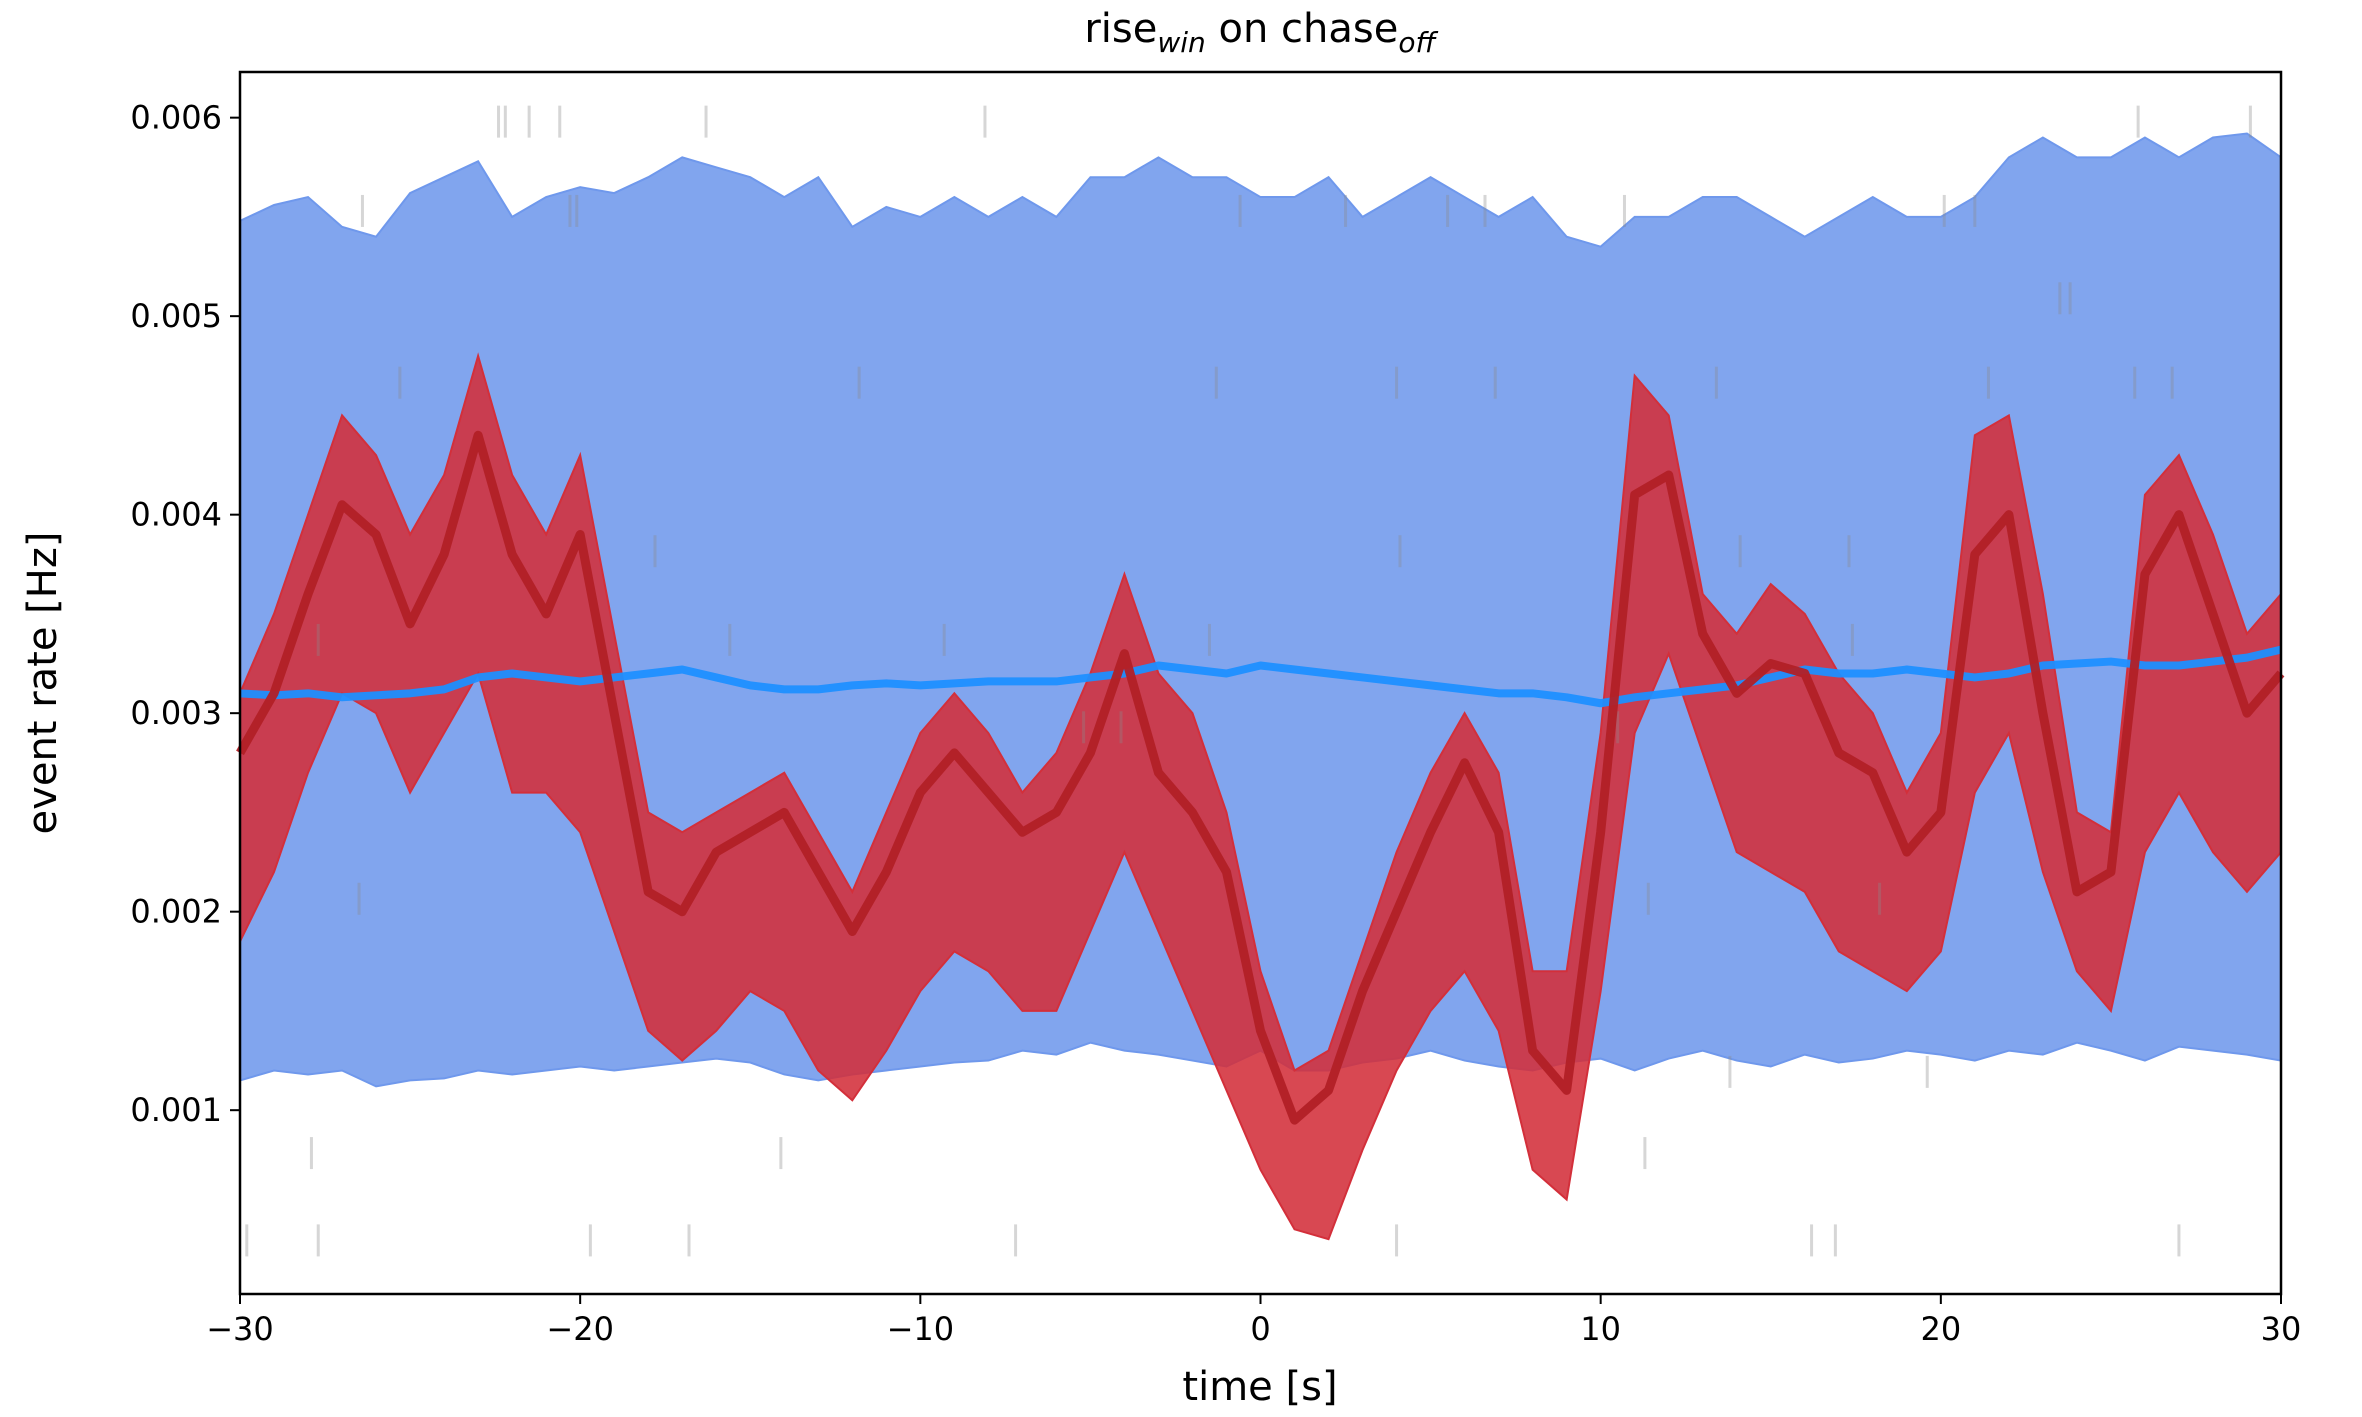  I want to click on x-tick-label: 10, so click(1600, 1329).